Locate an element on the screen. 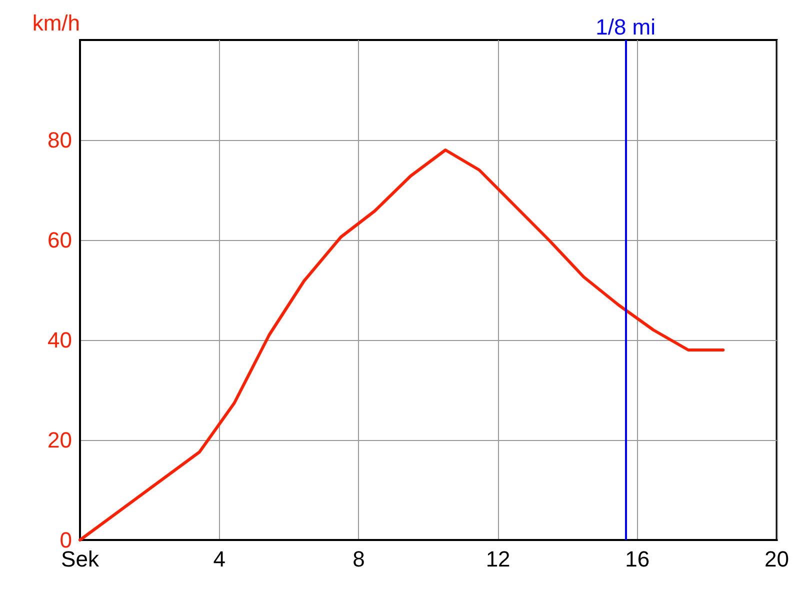  y-tick-label: 20 is located at coordinates (60, 440).